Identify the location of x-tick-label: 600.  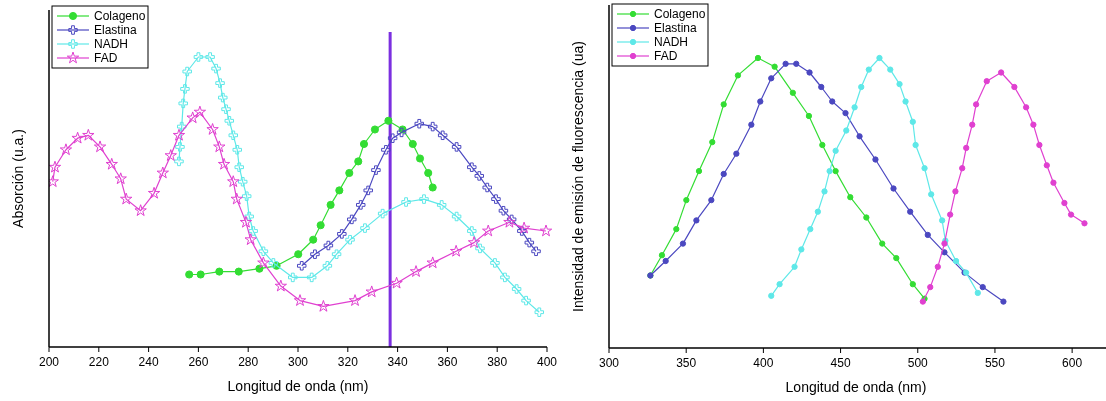
(1072, 363).